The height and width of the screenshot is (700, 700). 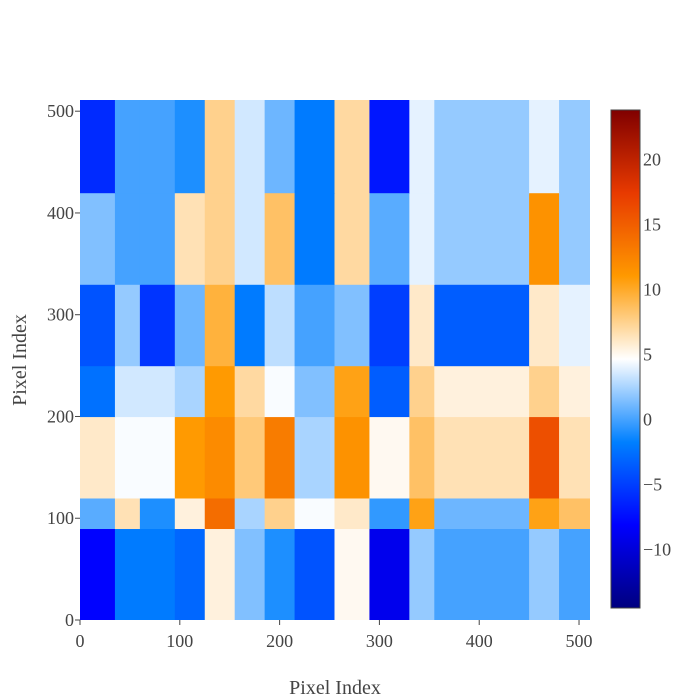 What do you see at coordinates (60, 416) in the screenshot?
I see `y-tick-label: 200` at bounding box center [60, 416].